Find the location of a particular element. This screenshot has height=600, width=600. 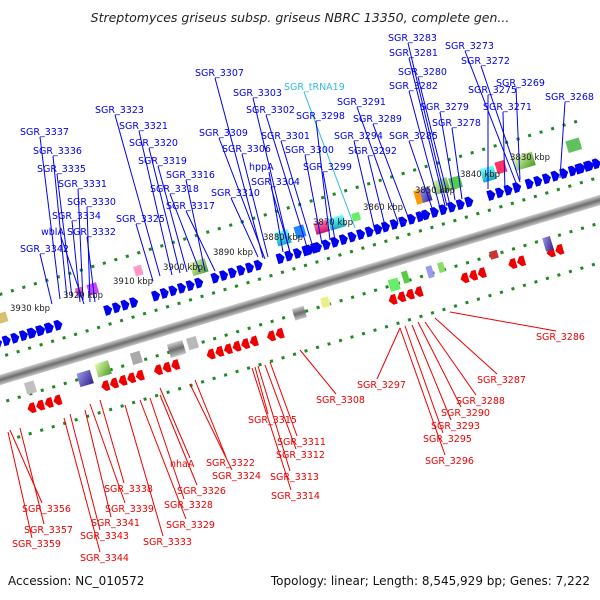

gene-label-top: SGR_3330 is located at coordinates (91, 202).